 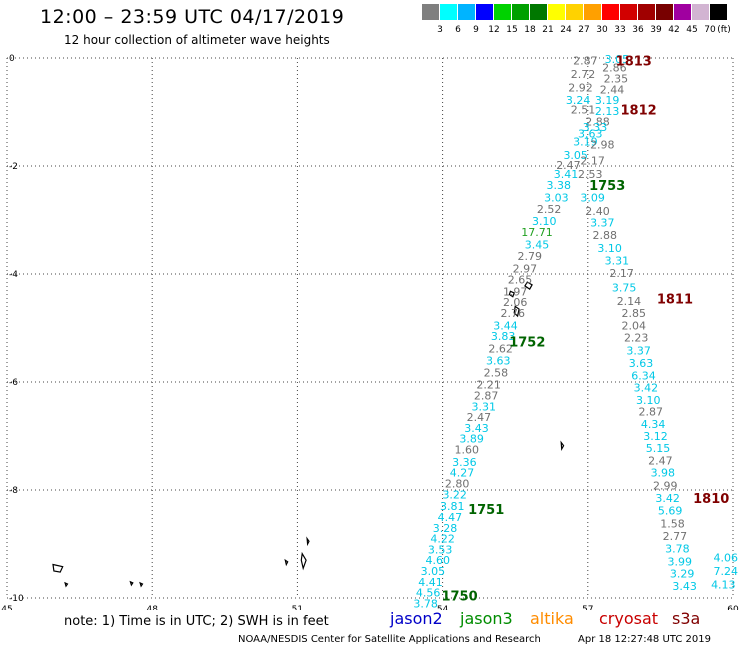 What do you see at coordinates (486, 618) in the screenshot?
I see `satellite-jason3: jason3` at bounding box center [486, 618].